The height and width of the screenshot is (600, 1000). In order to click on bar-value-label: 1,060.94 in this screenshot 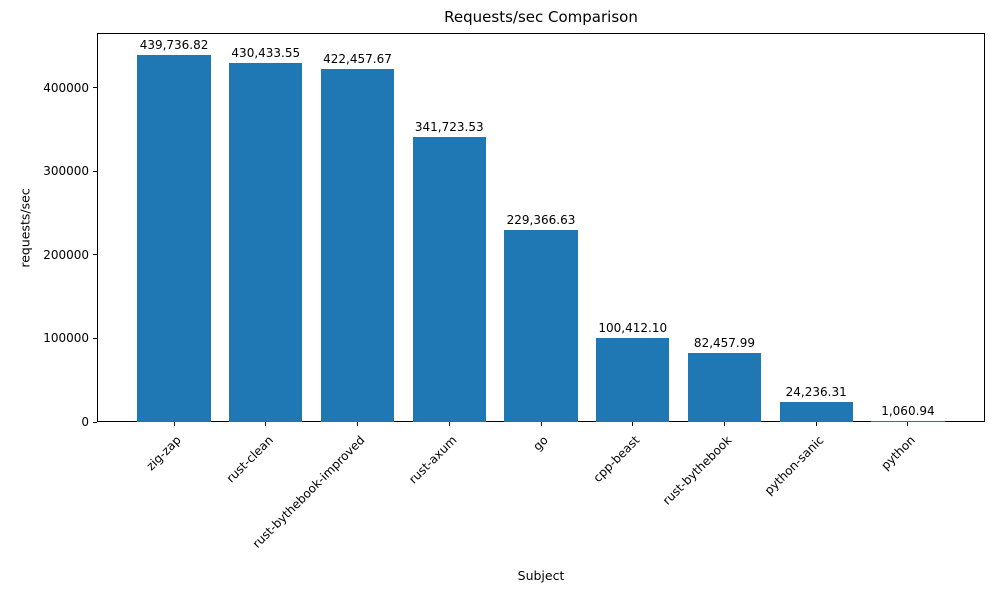, I will do `click(908, 411)`.